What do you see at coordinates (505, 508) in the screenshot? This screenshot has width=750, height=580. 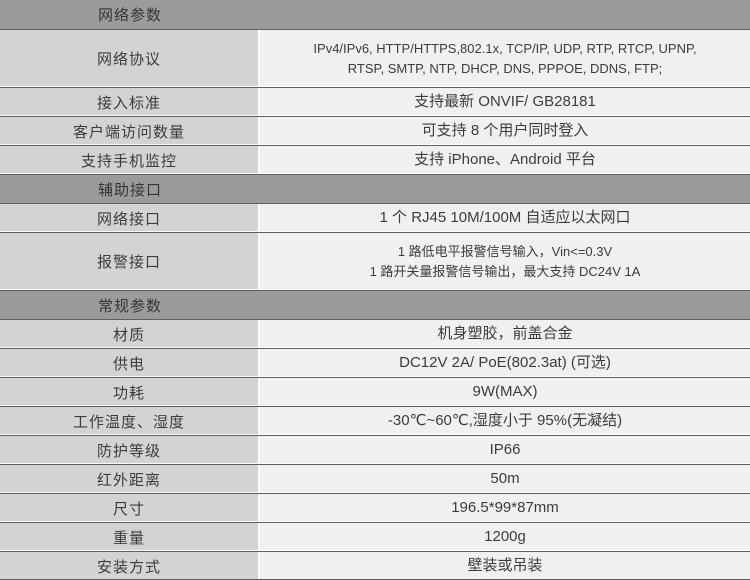 I see `spec-value: 196.5*99*87mm` at bounding box center [505, 508].